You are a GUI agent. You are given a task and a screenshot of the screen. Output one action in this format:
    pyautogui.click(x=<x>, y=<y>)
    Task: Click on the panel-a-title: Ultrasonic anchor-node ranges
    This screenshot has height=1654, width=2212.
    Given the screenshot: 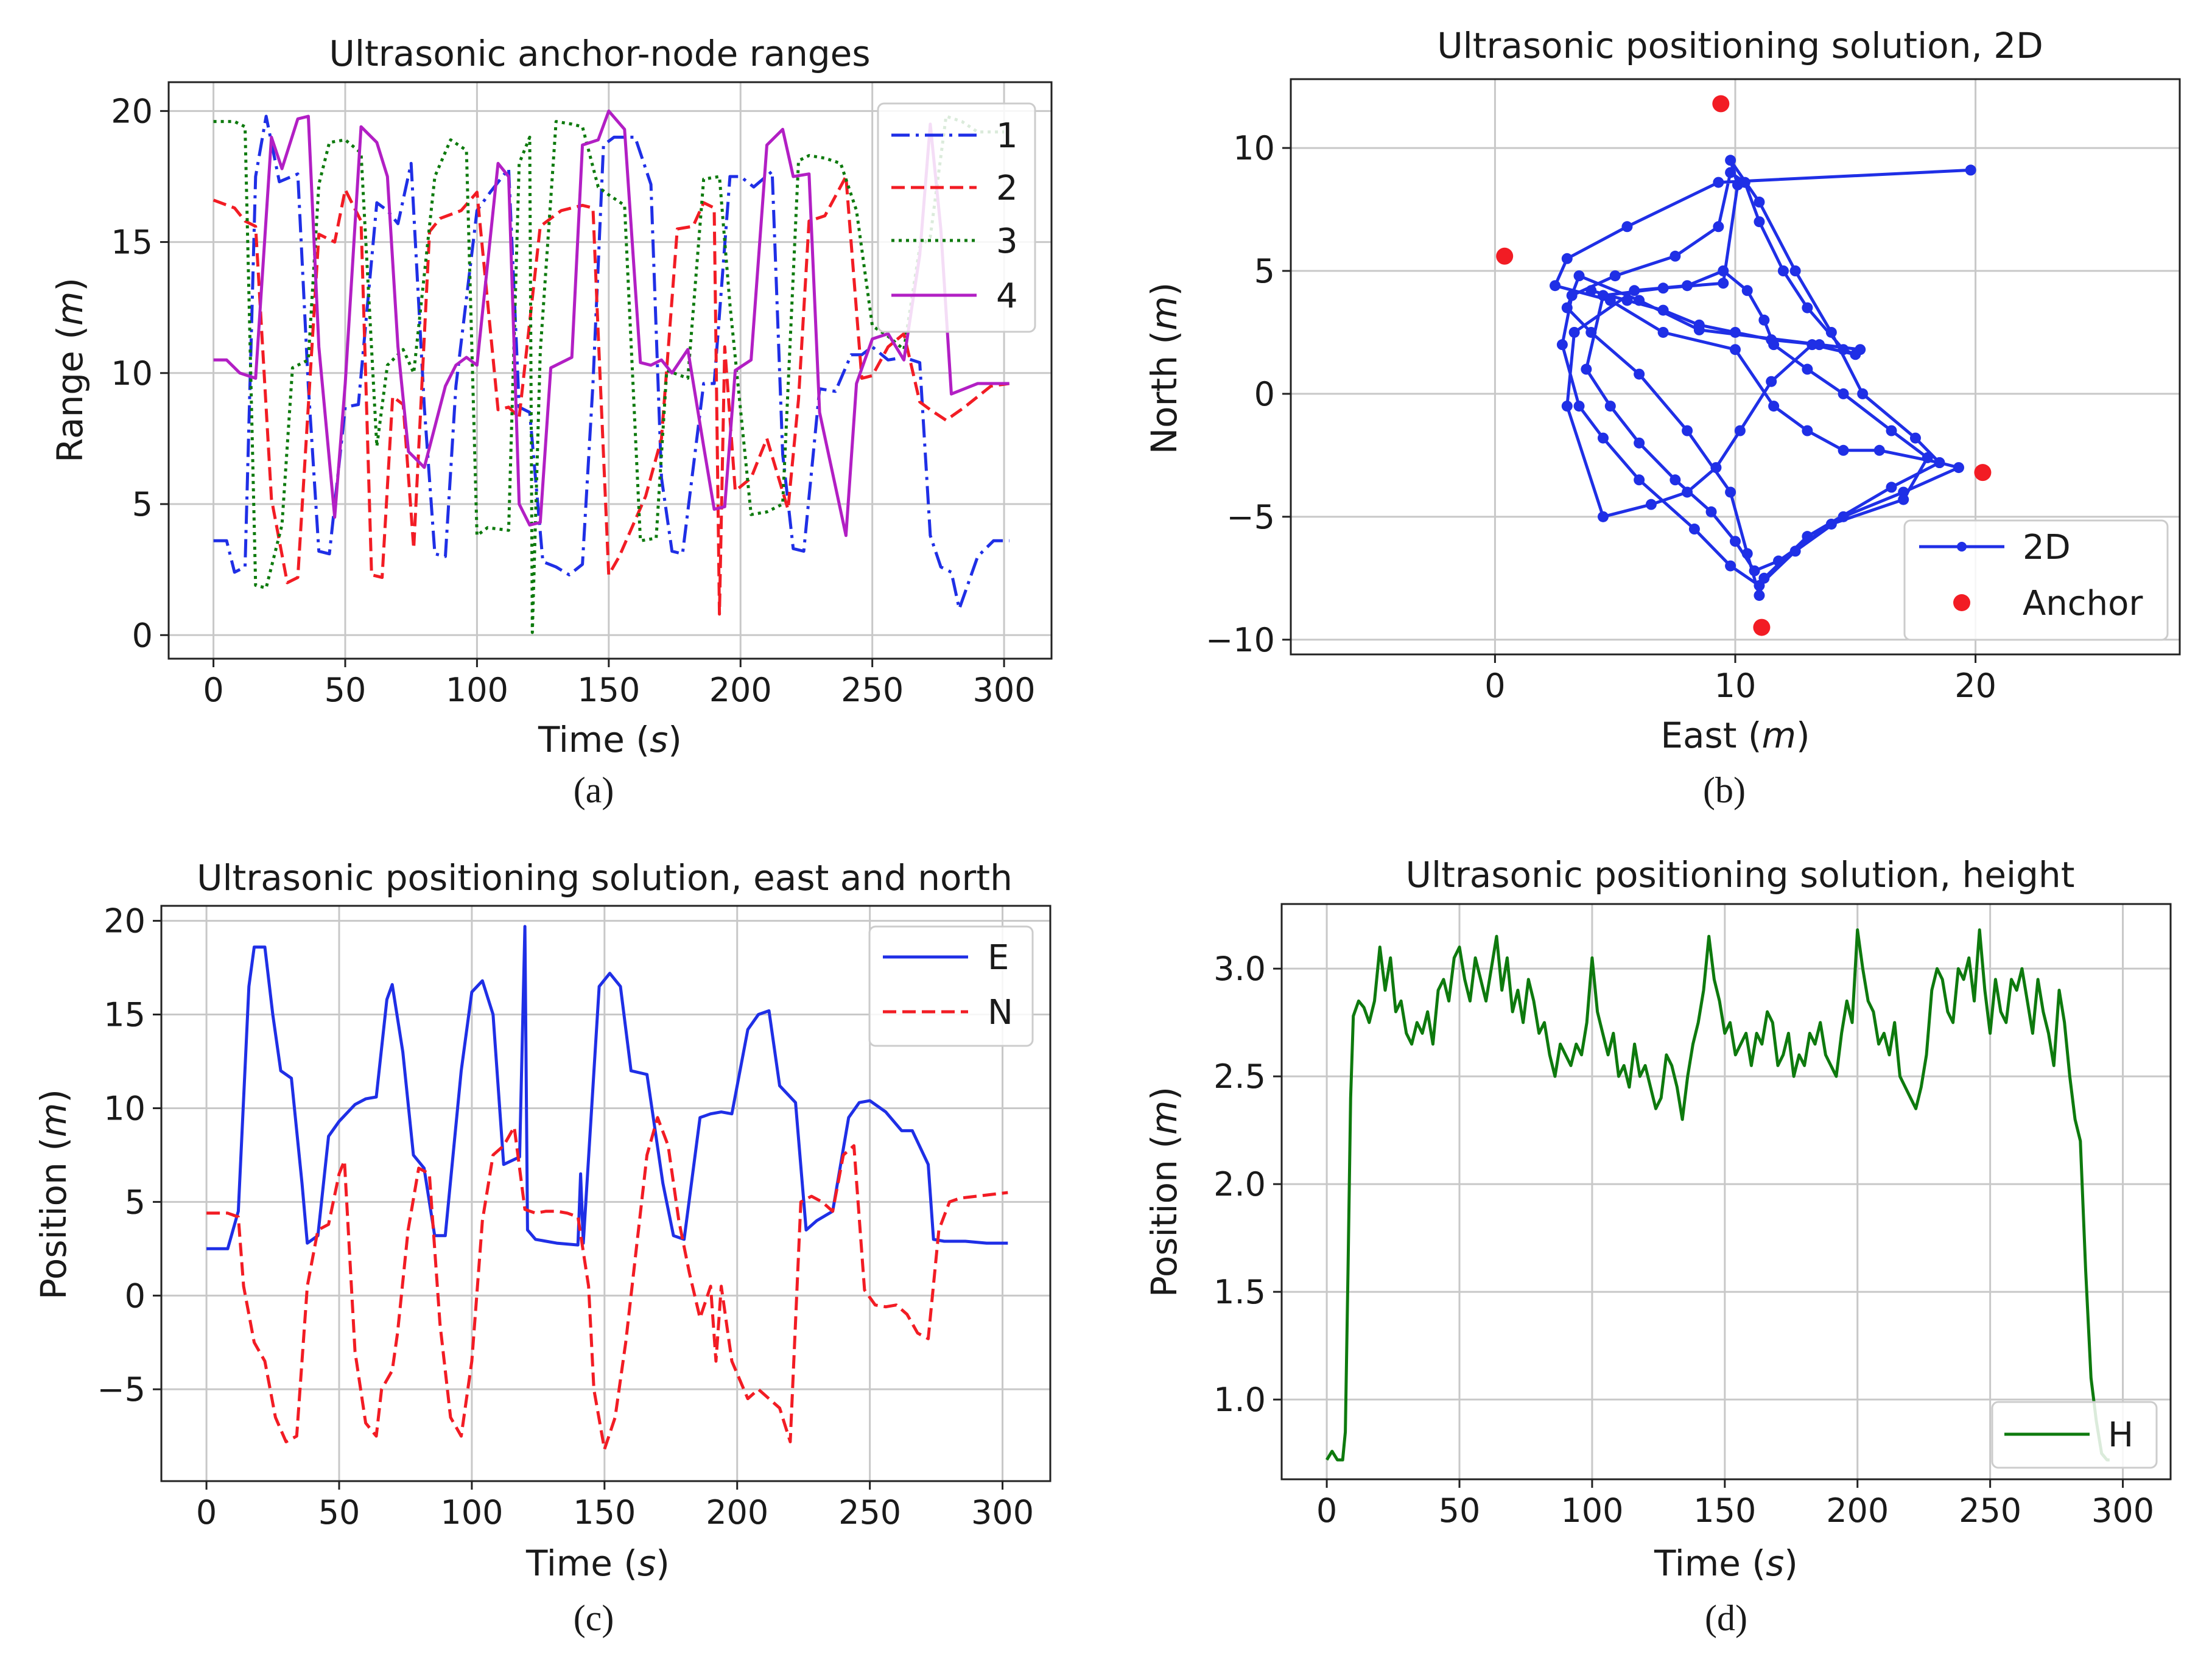 What is the action you would take?
    pyautogui.click(x=599, y=54)
    